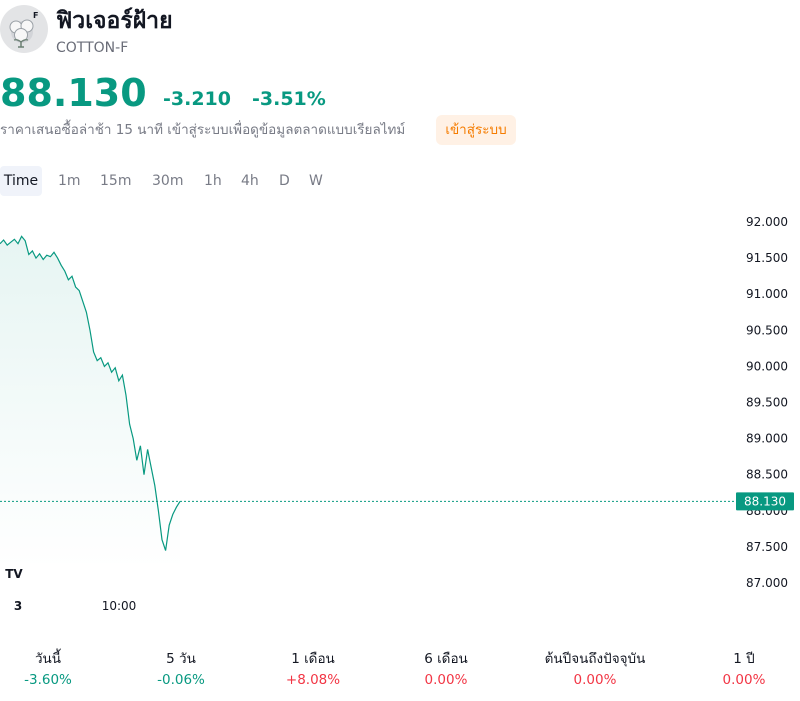 This screenshot has height=701, width=800. Describe the element at coordinates (21, 181) in the screenshot. I see `tab-time: Time` at that location.